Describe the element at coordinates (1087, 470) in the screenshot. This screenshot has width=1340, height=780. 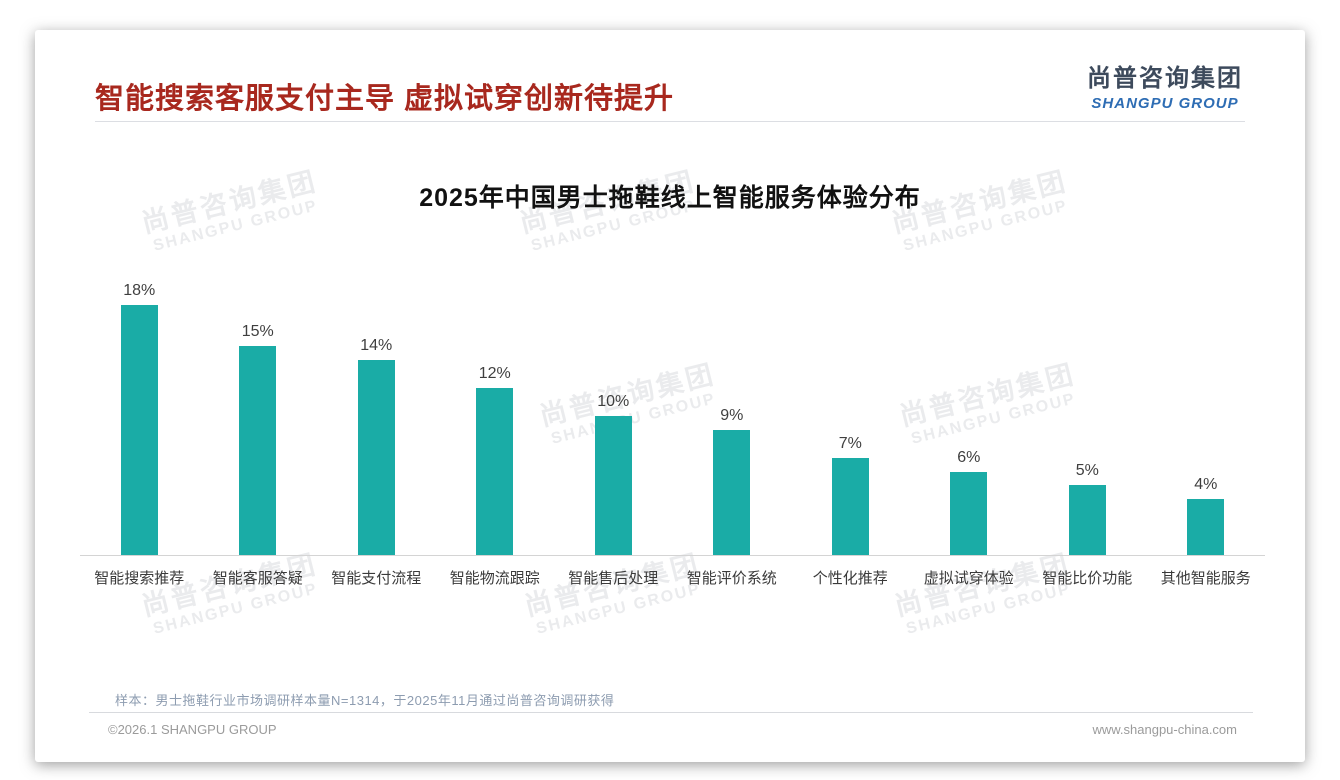
I see `bar-value-label: 5%` at that location.